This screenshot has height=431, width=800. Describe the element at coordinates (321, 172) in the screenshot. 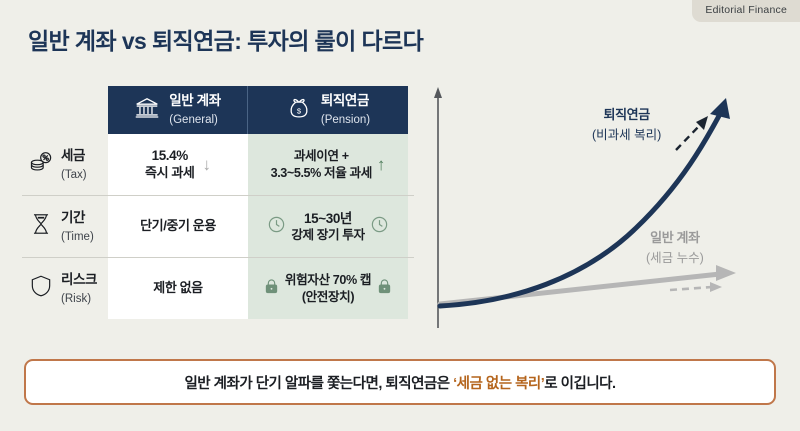

I see `cell-pension-tax-line2: 3.3~5.5% 저율 과세` at that location.